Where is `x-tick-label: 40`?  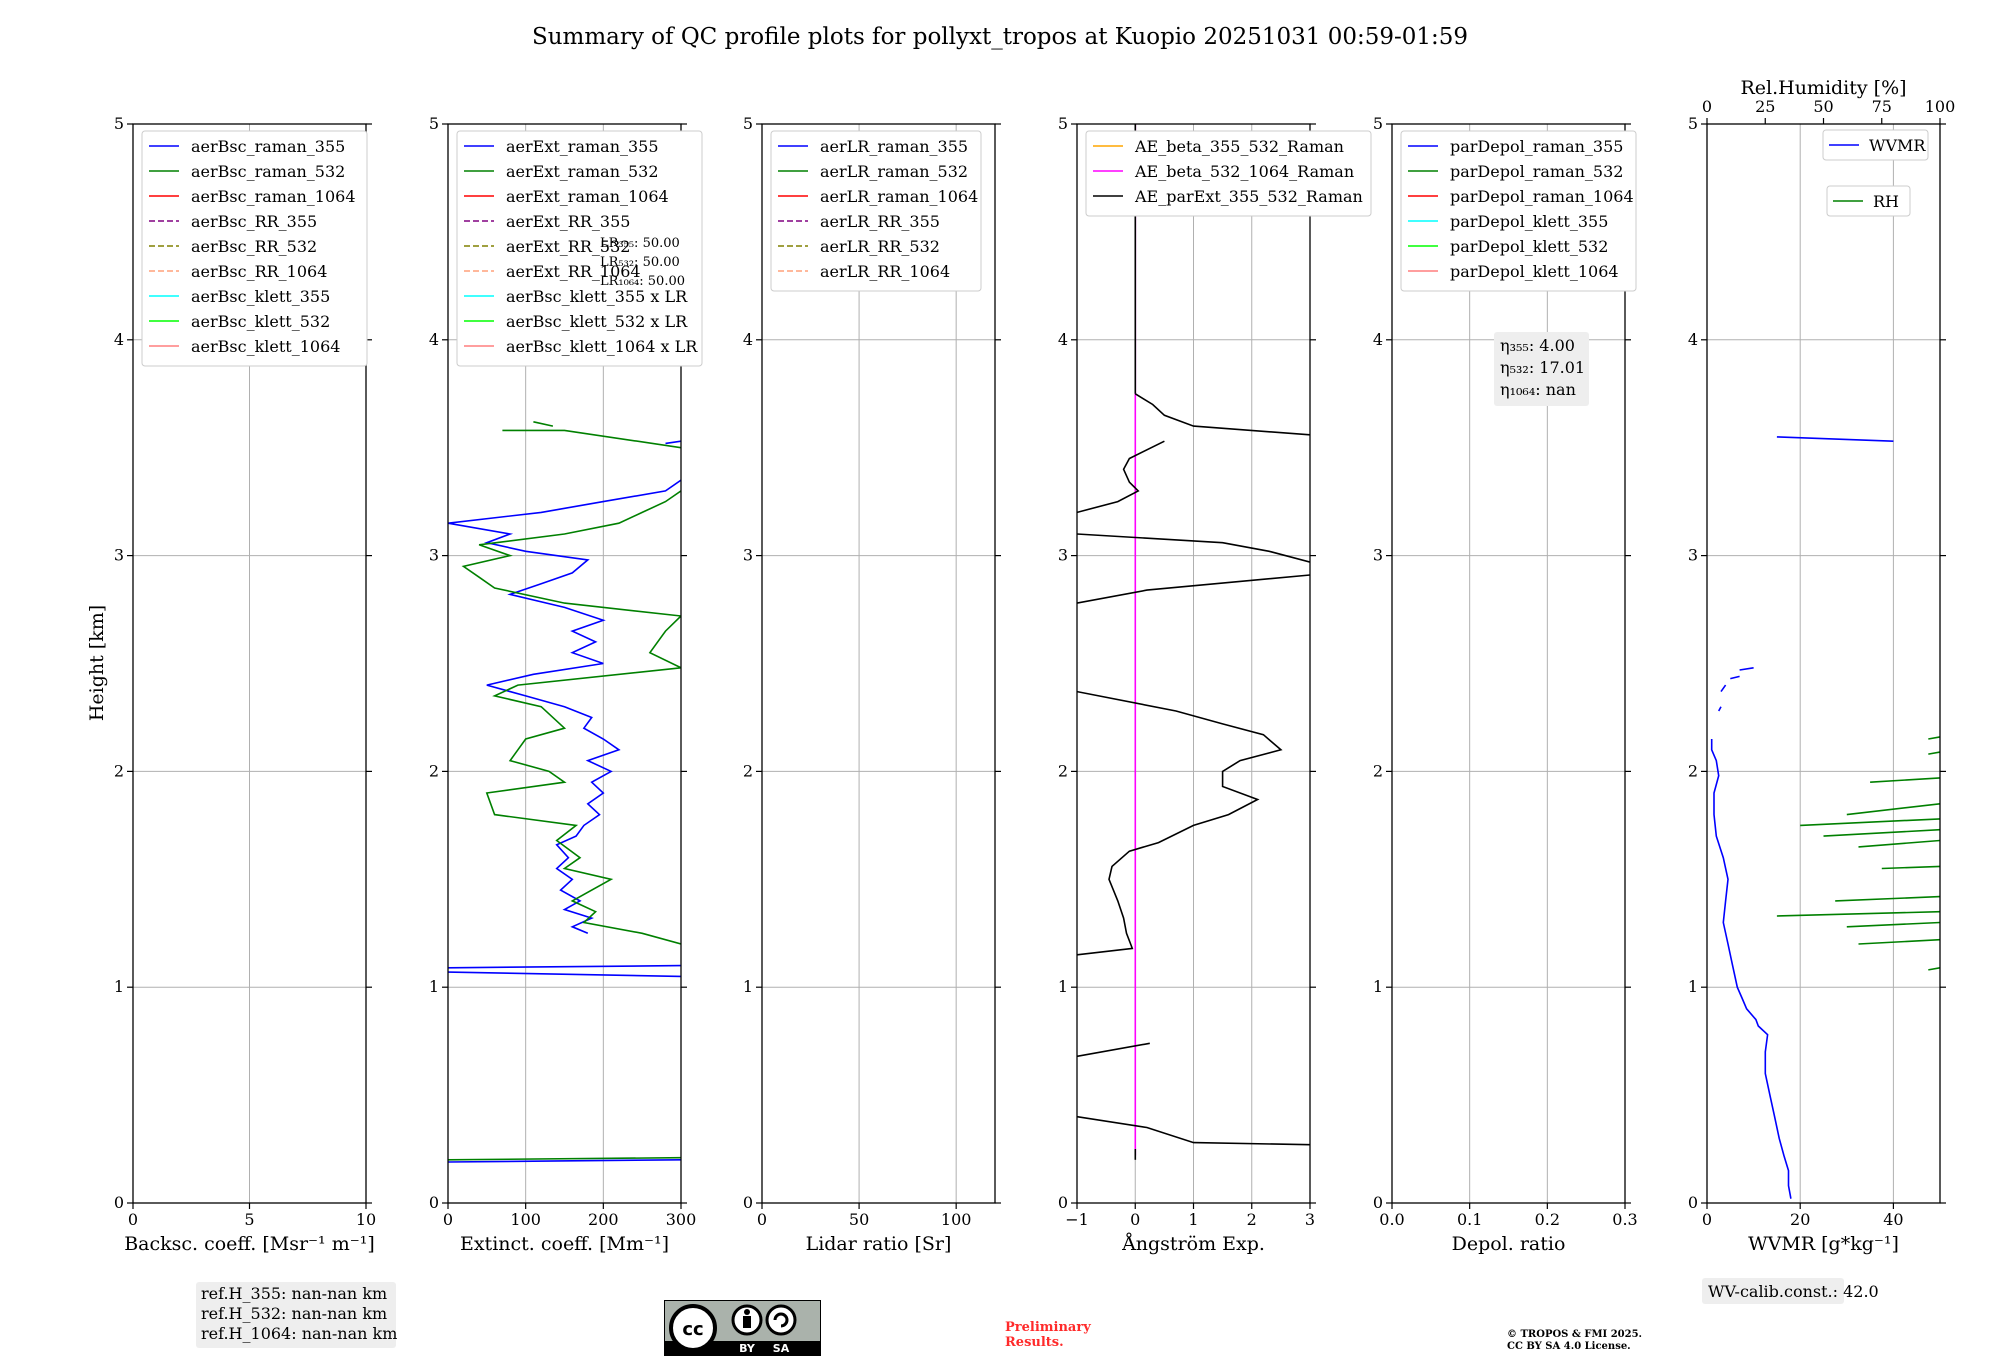 x-tick-label: 40 is located at coordinates (1893, 1219).